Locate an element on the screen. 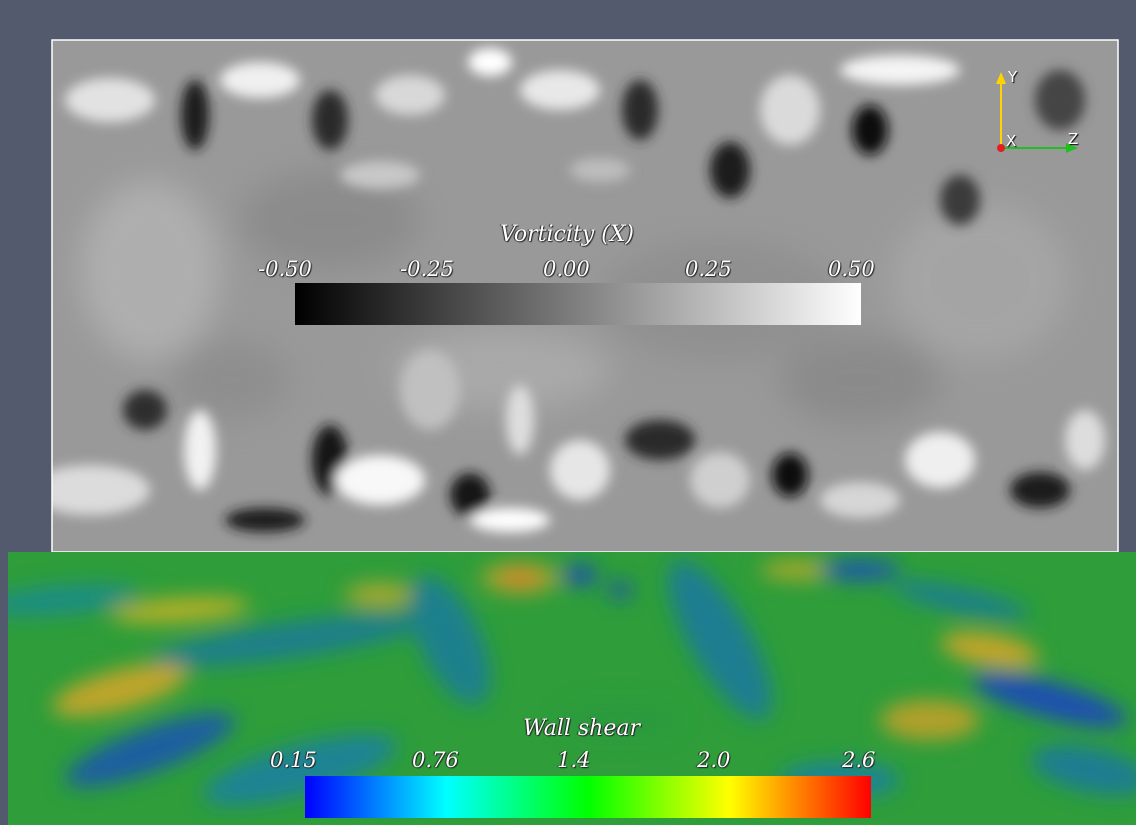  wall-shear-tick-label: 1.4 is located at coordinates (574, 760).